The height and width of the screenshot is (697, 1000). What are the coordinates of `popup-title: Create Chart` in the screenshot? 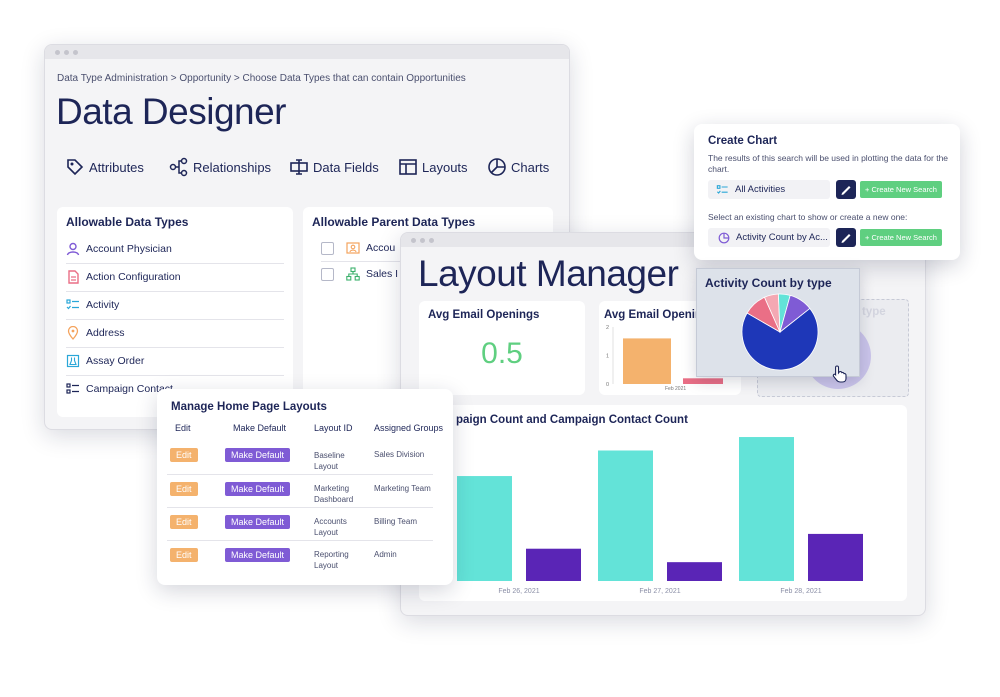 It's located at (743, 141).